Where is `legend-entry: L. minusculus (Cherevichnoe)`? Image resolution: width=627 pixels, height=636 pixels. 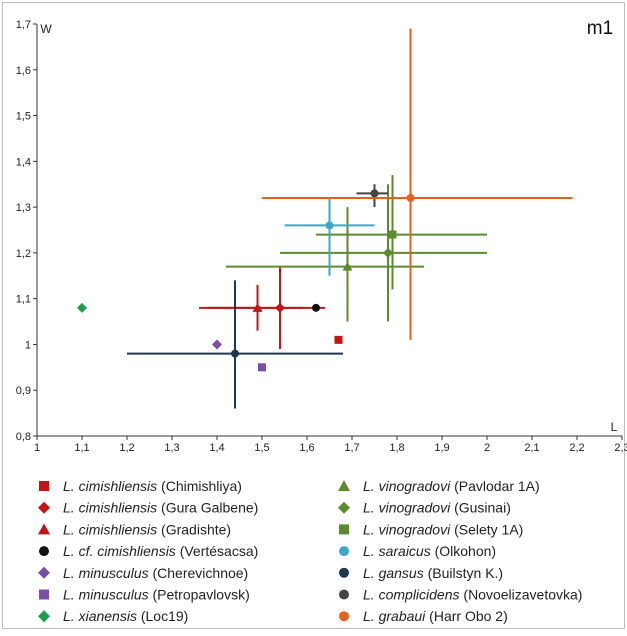 legend-entry: L. minusculus (Cherevichnoe) is located at coordinates (155, 573).